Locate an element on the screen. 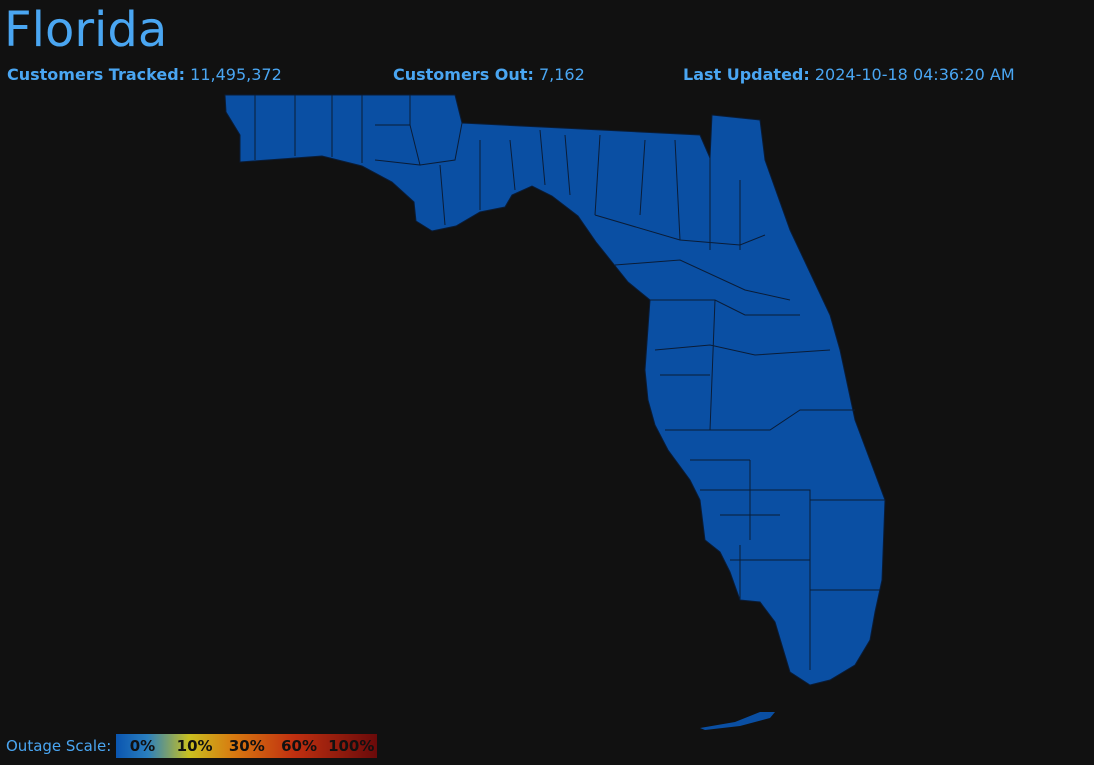  stat-value: 11,495,372 is located at coordinates (236, 74).